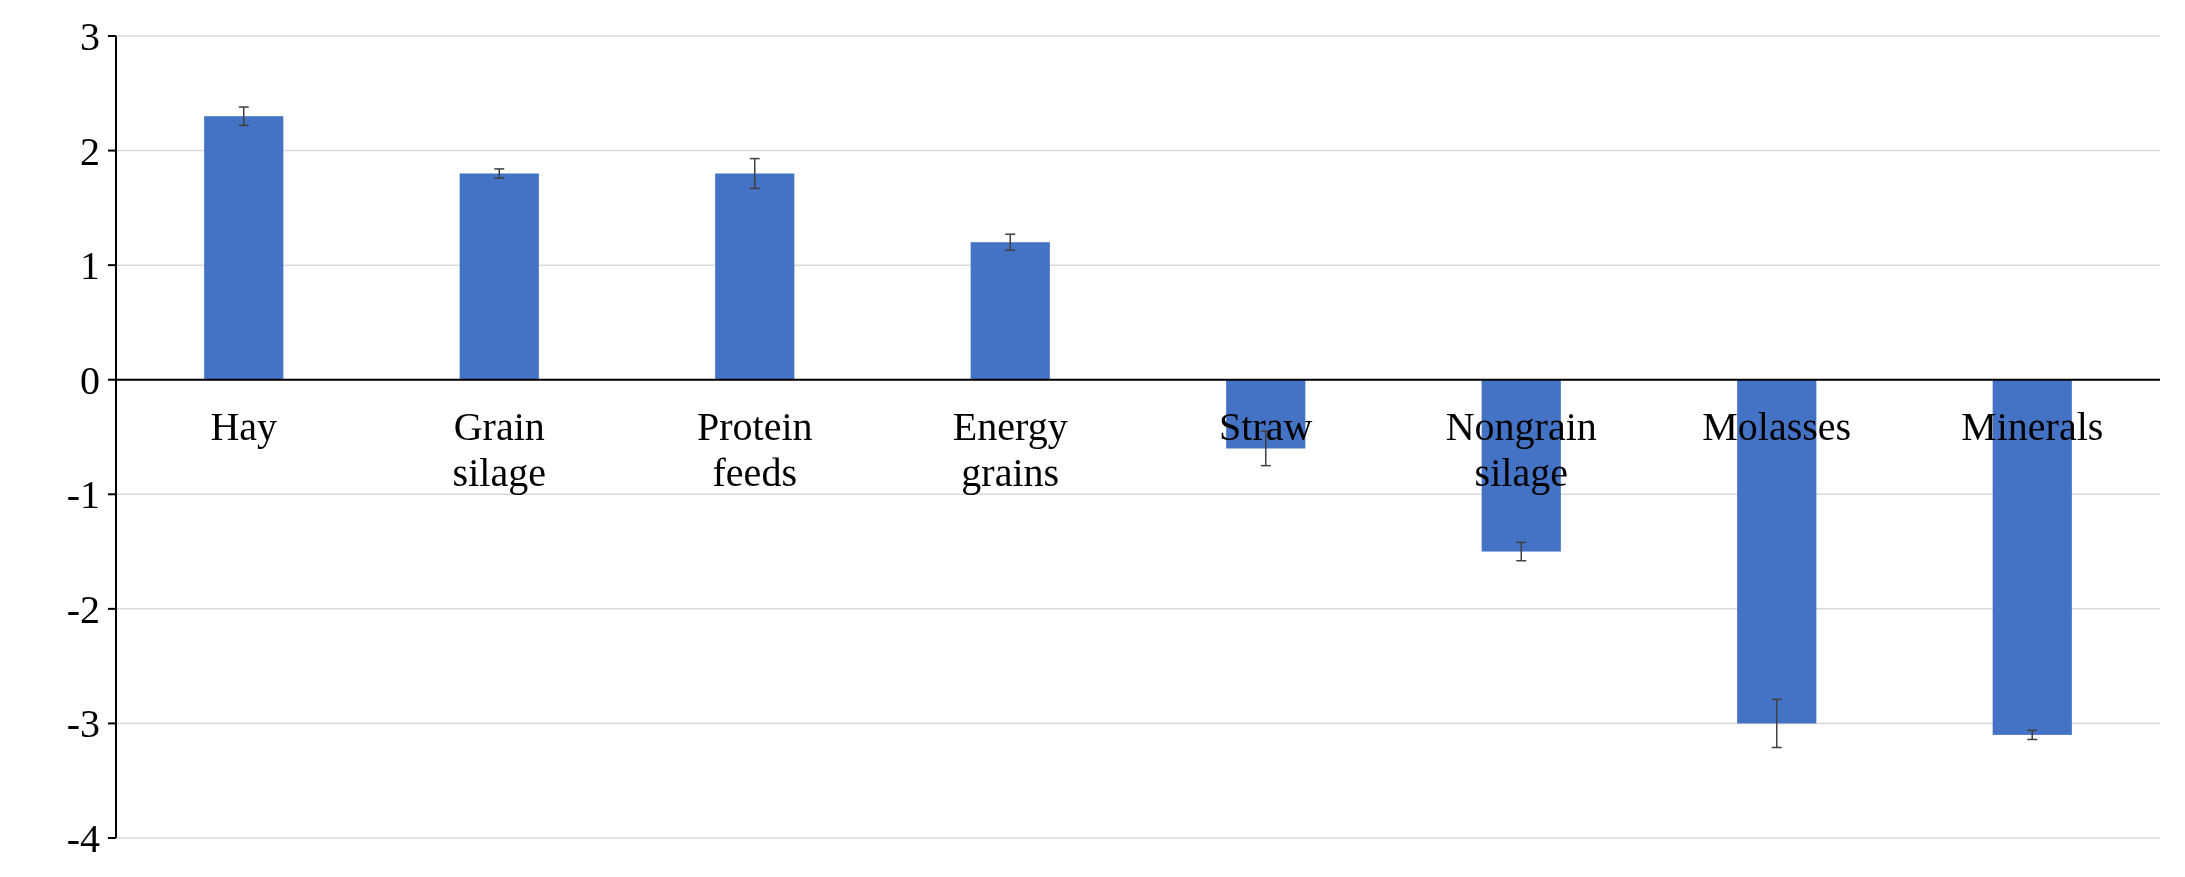 Image resolution: width=2185 pixels, height=877 pixels. Describe the element at coordinates (90, 36) in the screenshot. I see `y-tick-label: 3` at that location.